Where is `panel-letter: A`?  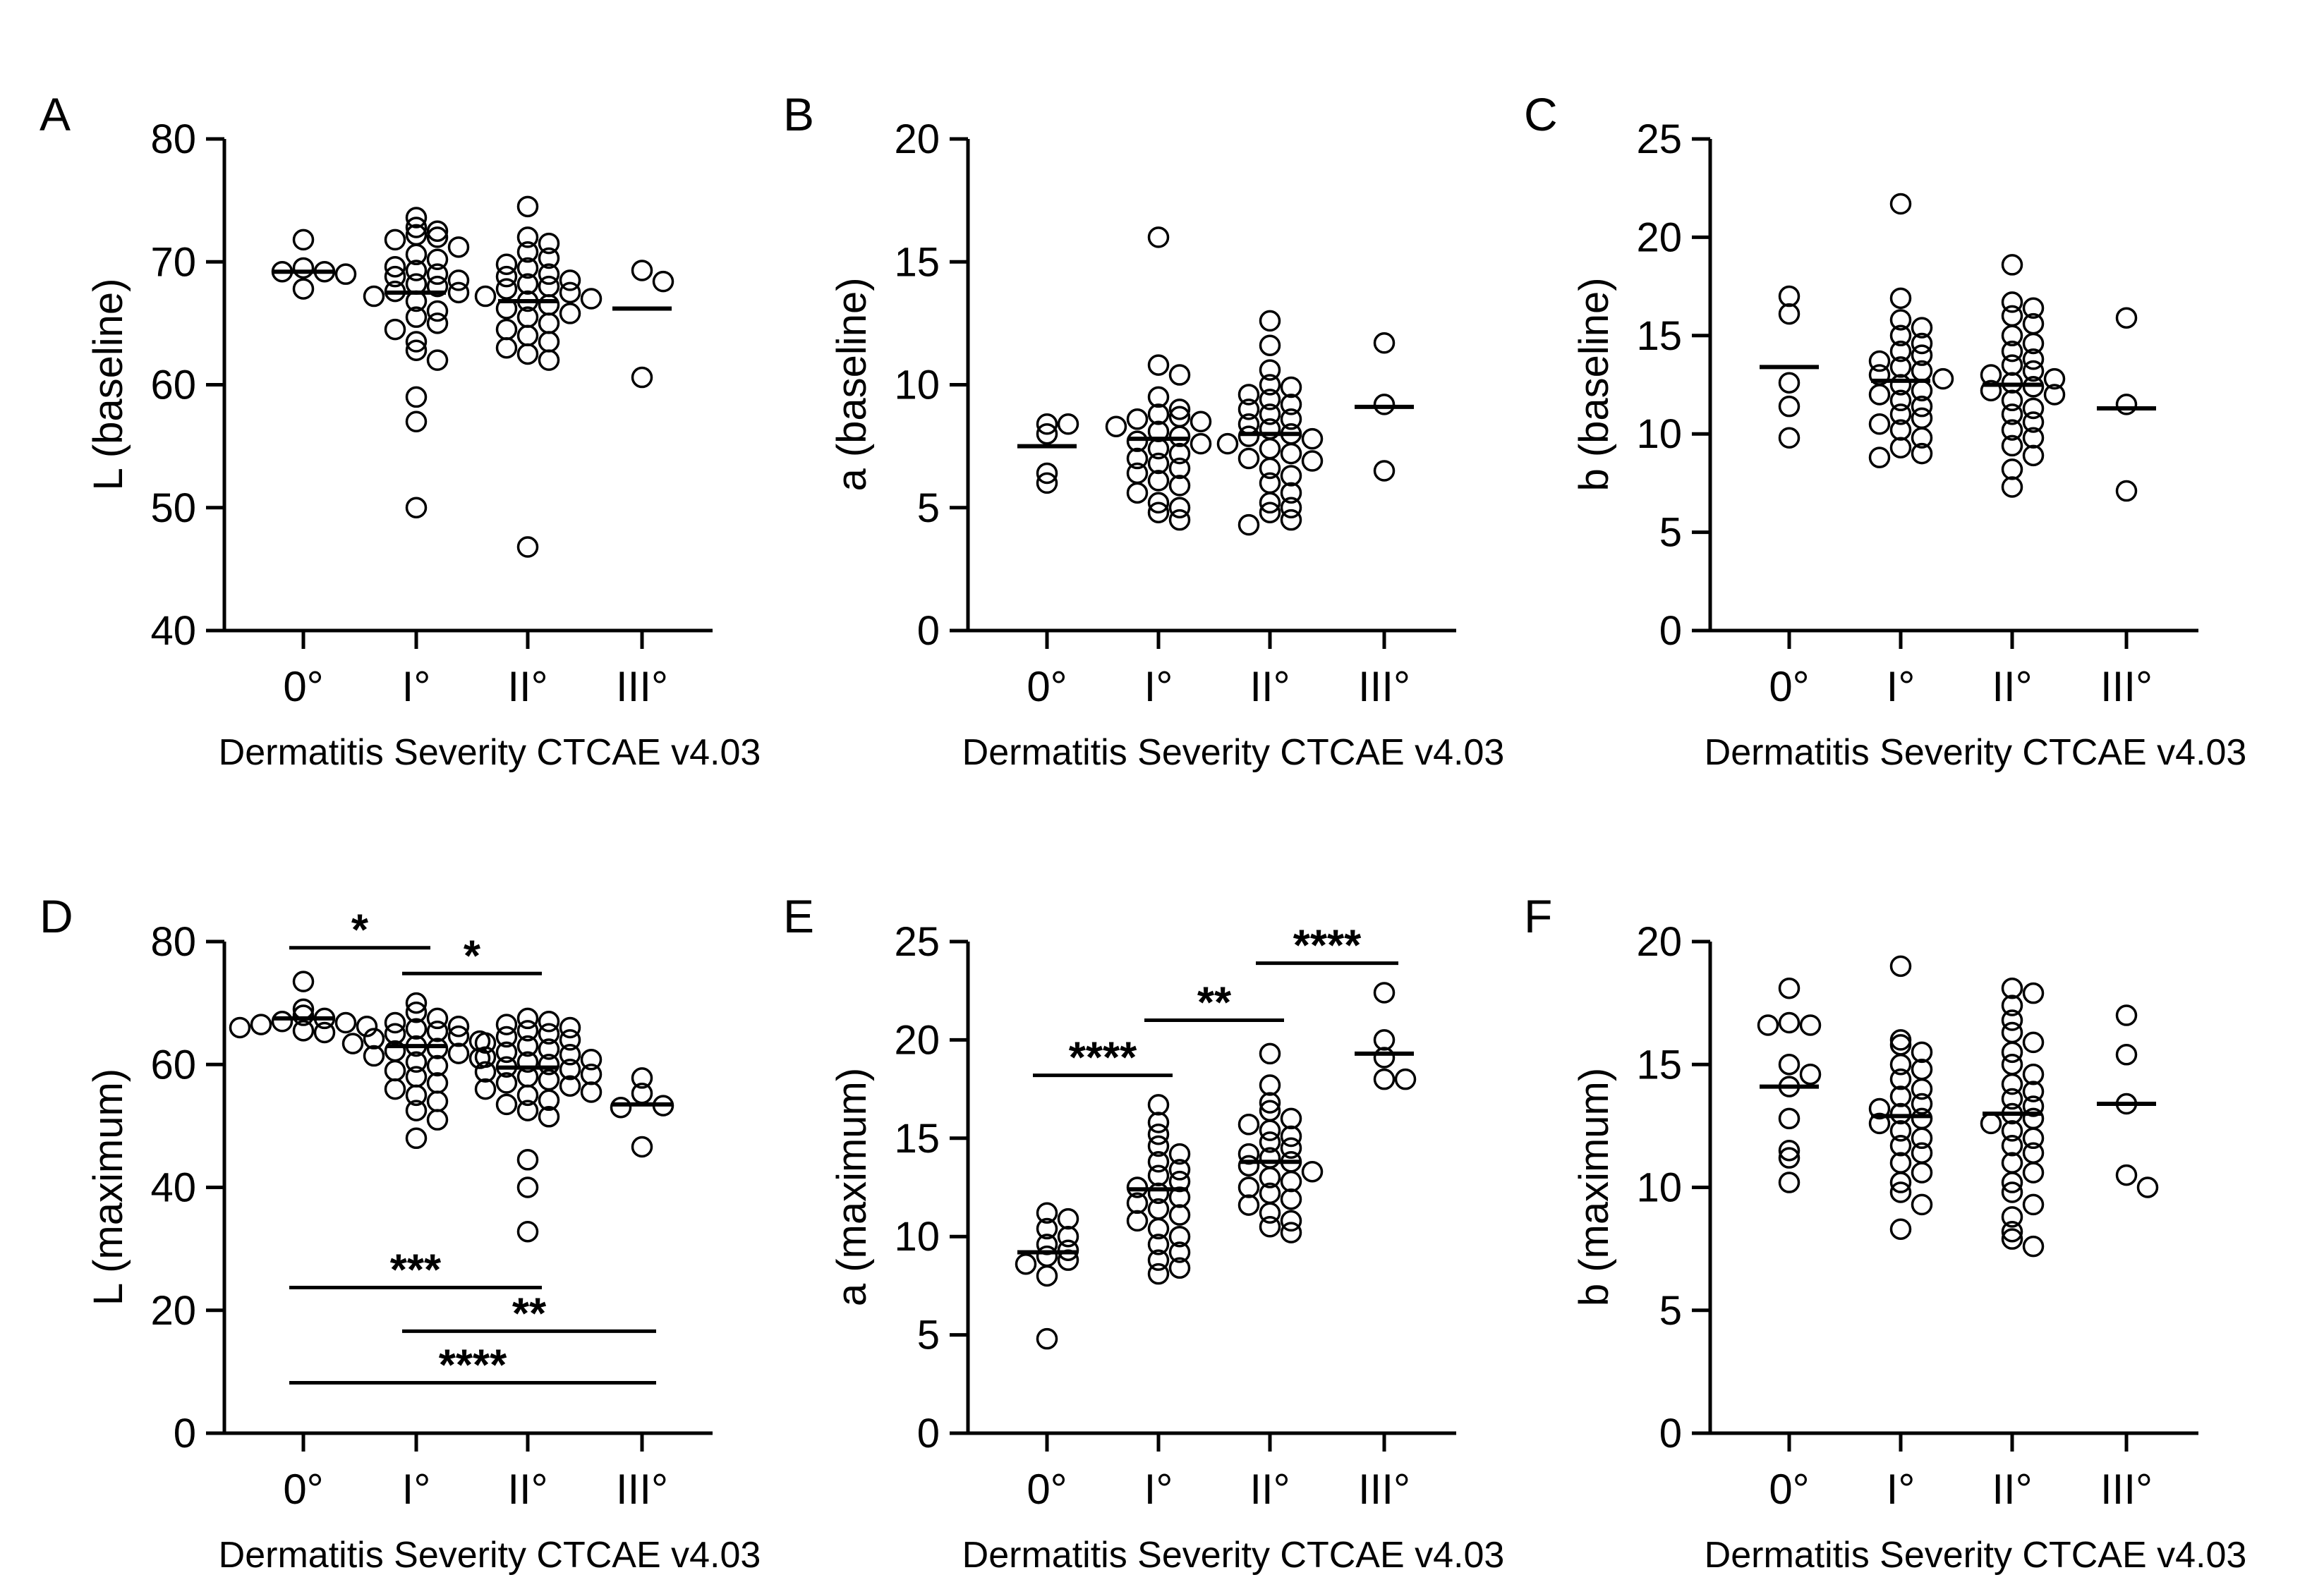 panel-letter: A is located at coordinates (55, 114).